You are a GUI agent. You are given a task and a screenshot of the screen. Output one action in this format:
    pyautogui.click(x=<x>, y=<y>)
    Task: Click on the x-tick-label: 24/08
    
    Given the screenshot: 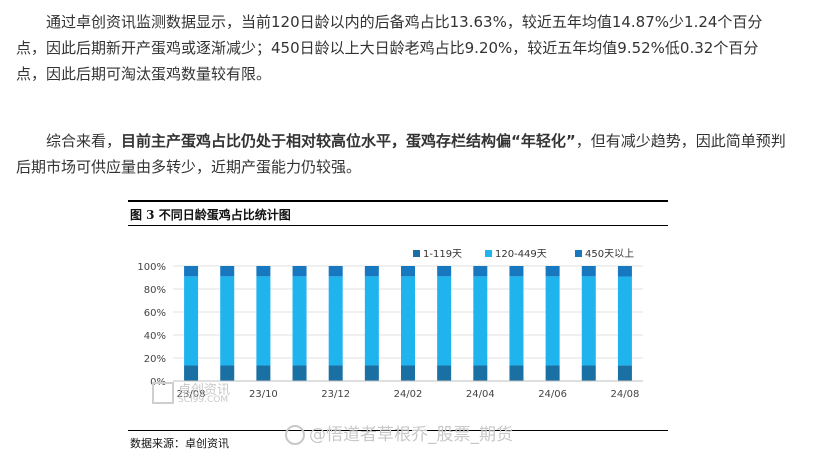 What is the action you would take?
    pyautogui.click(x=625, y=394)
    